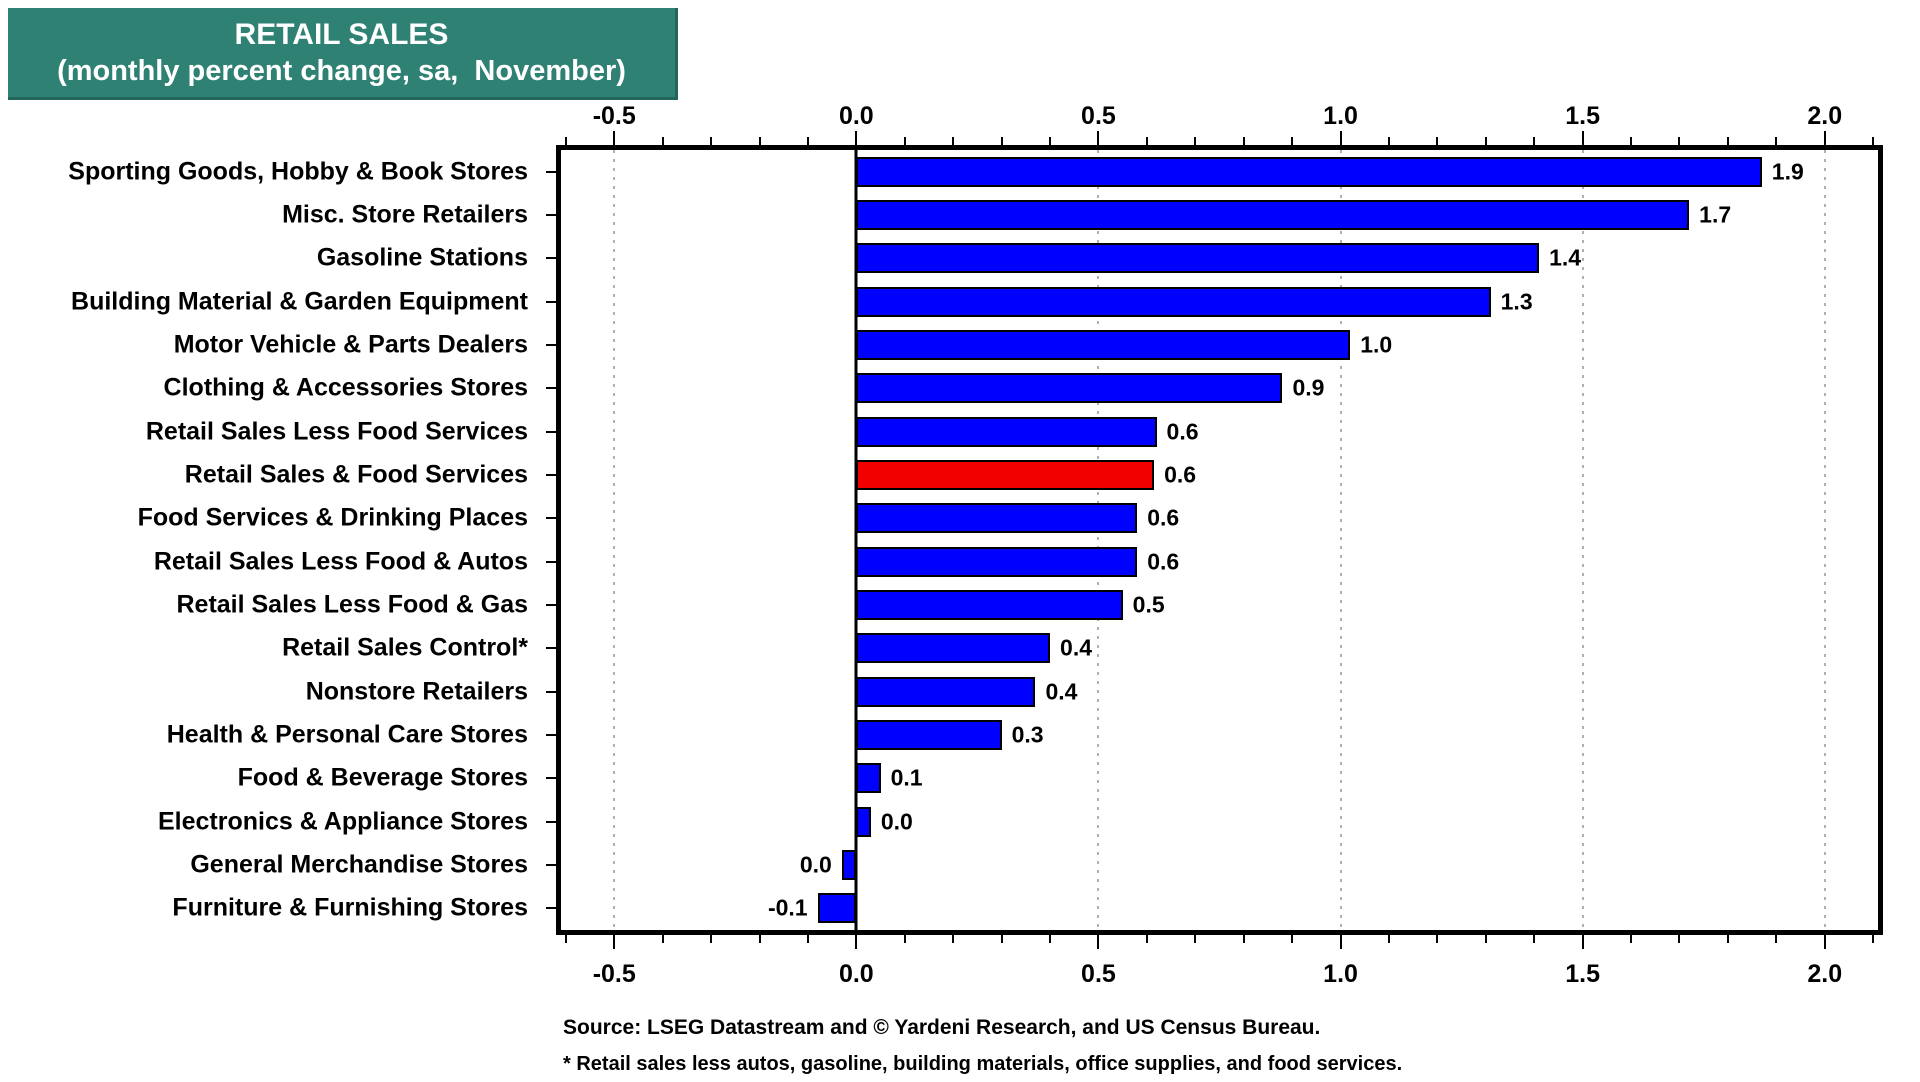 The image size is (1920, 1082). Describe the element at coordinates (345, 387) in the screenshot. I see `category-label: Clothing & Accessories Stores` at that location.